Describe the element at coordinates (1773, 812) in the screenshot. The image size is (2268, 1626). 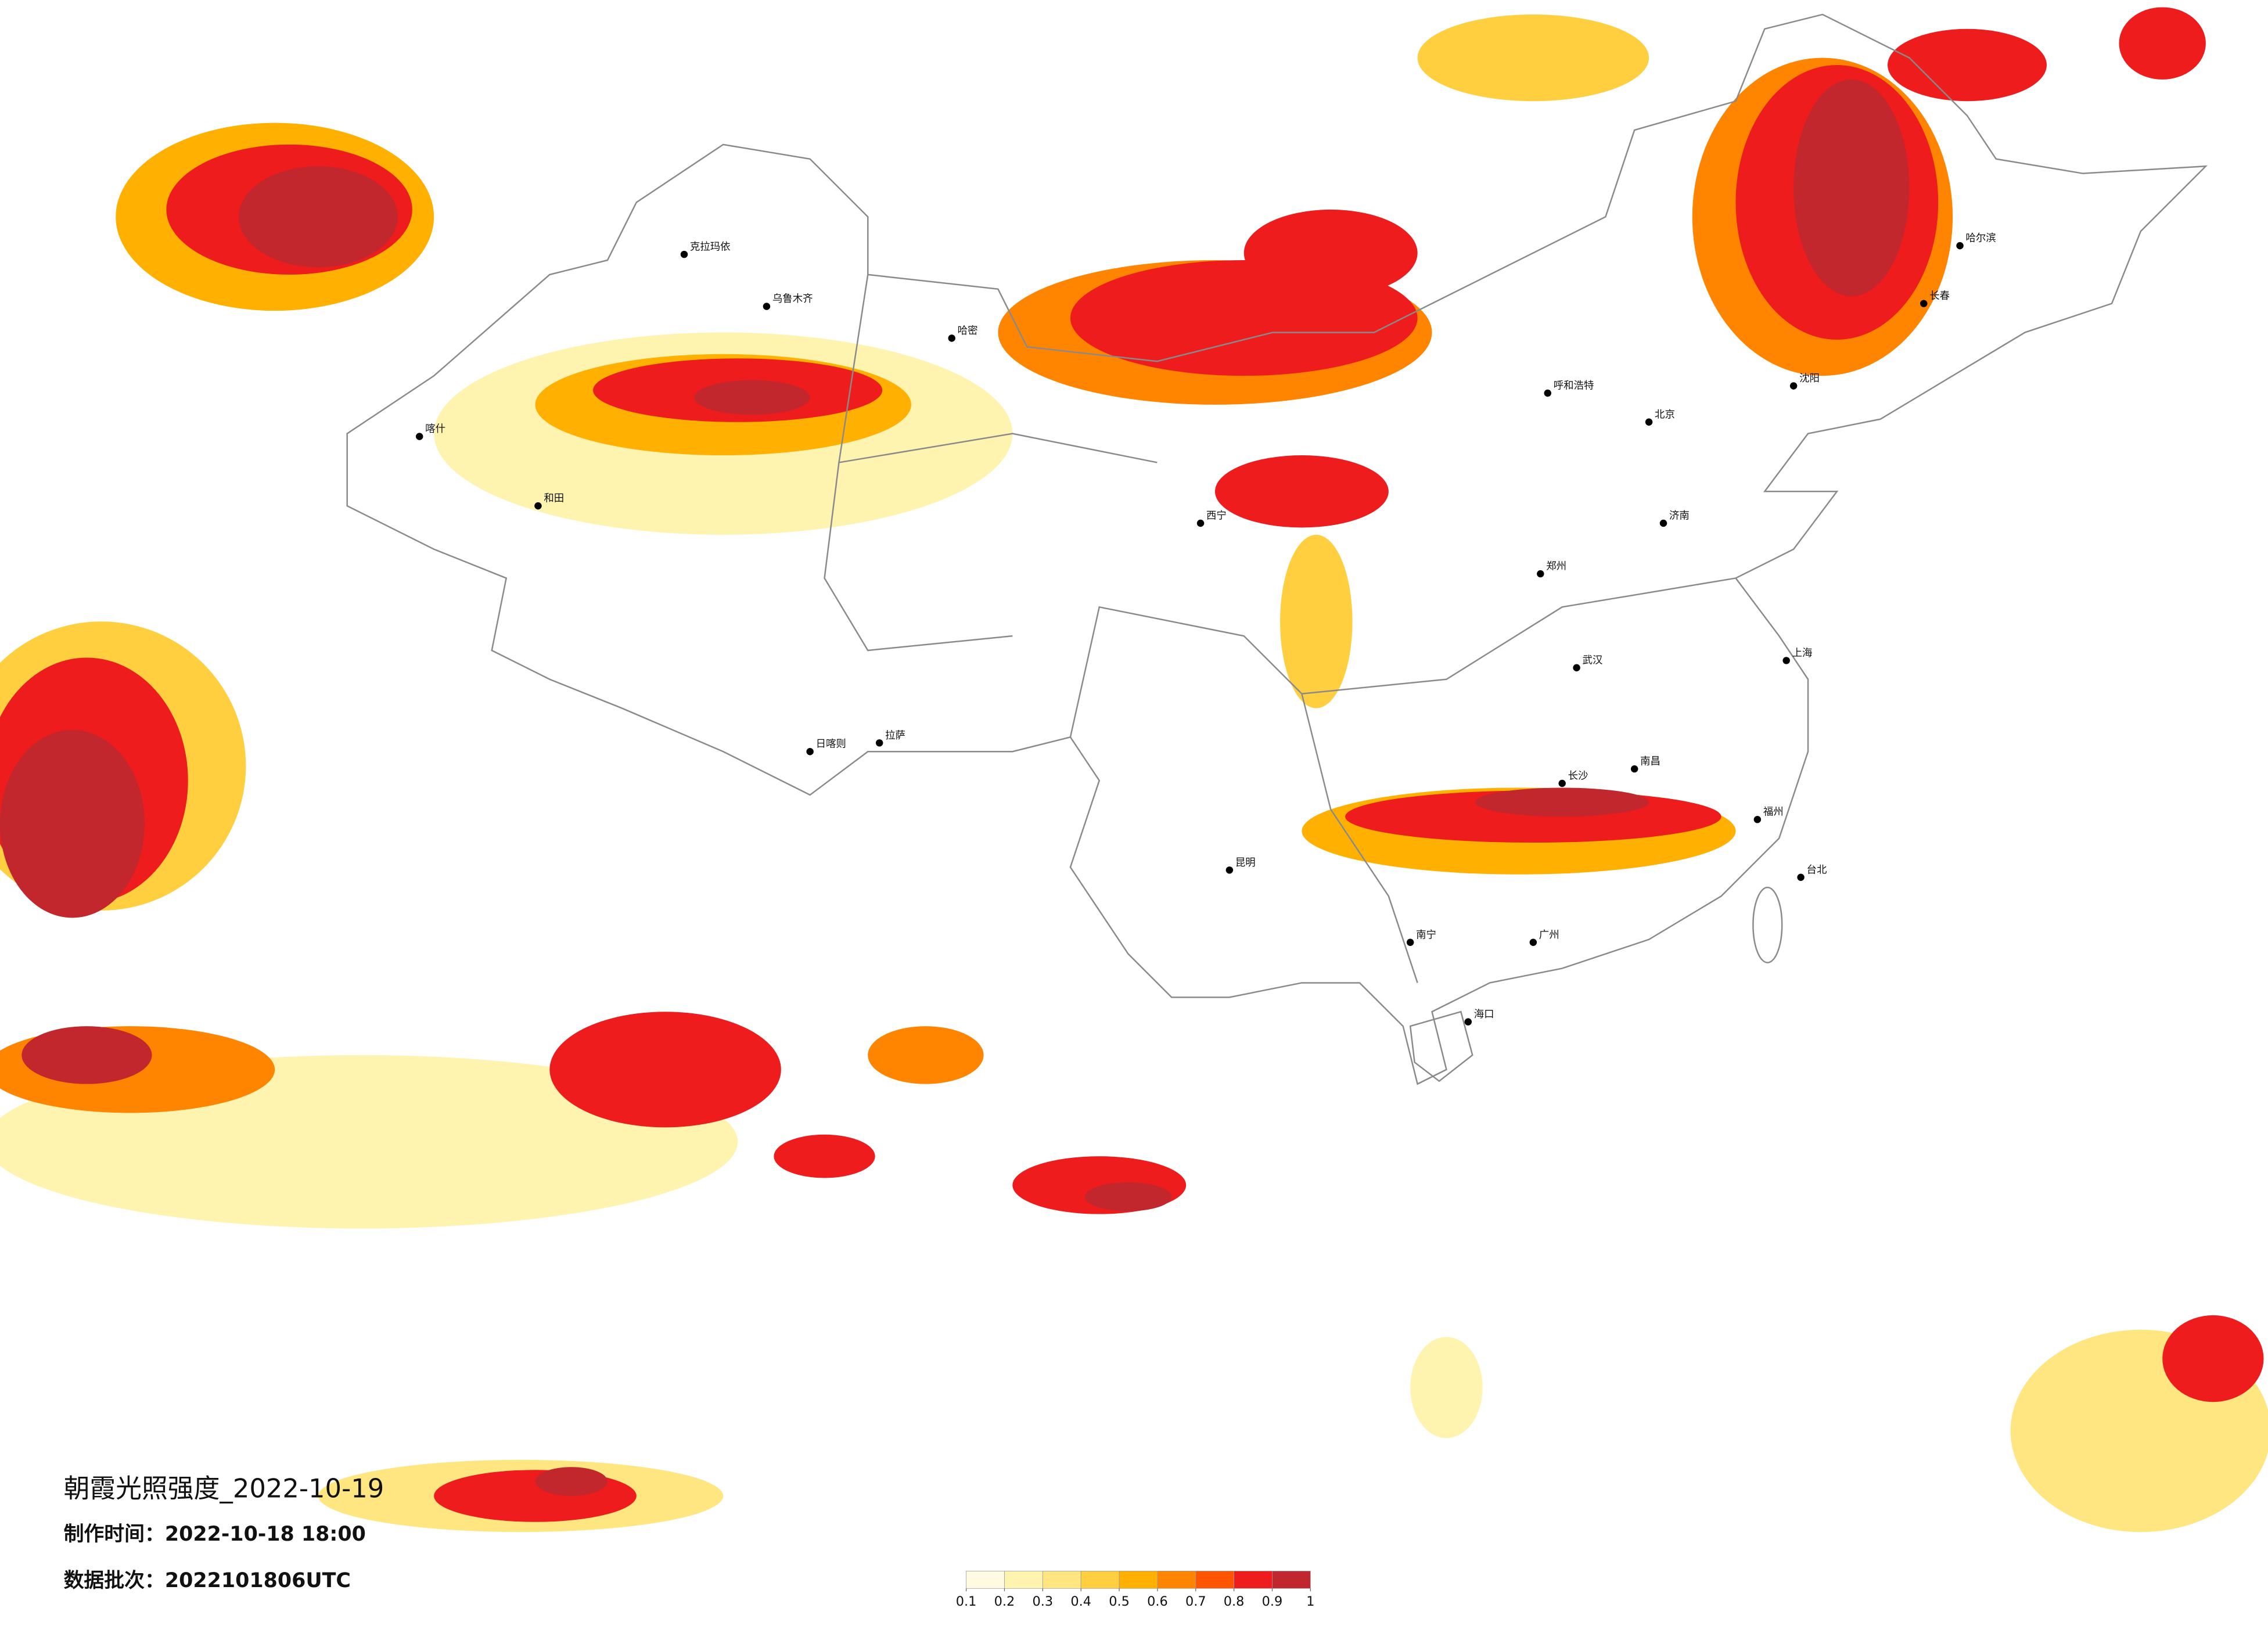
I see `city-label: 福州` at that location.